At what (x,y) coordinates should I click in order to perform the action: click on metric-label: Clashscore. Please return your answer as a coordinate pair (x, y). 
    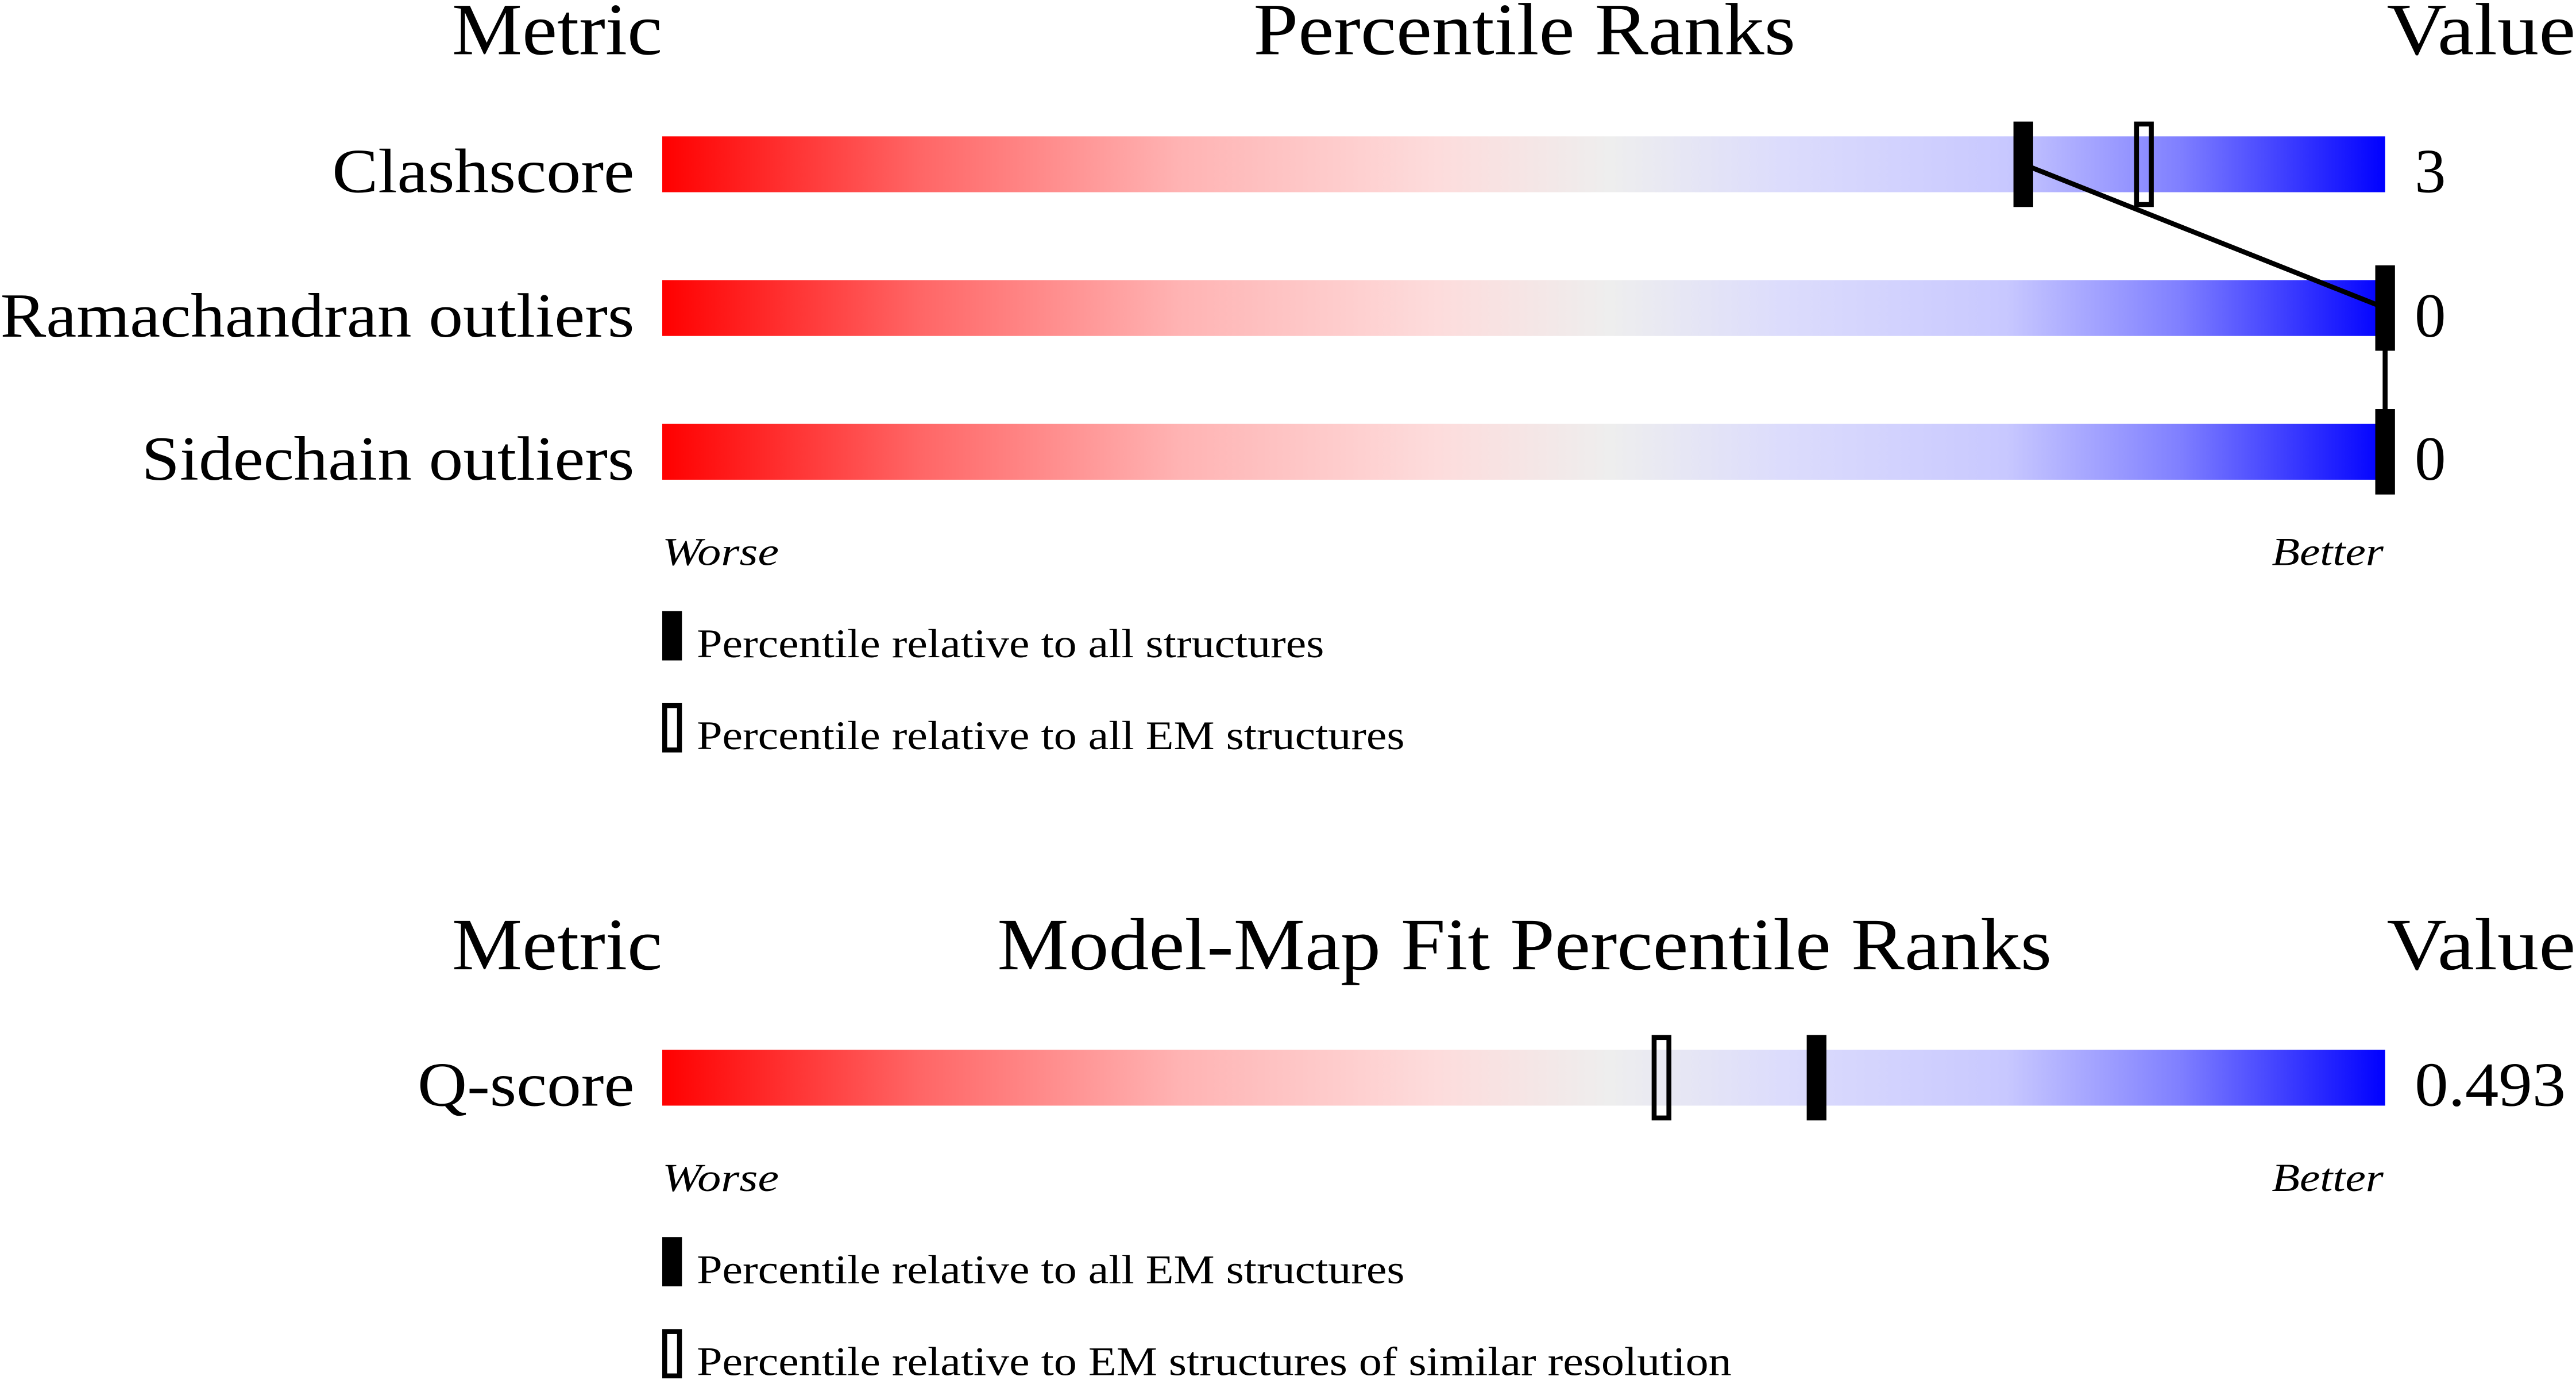
    Looking at the image, I should click on (483, 171).